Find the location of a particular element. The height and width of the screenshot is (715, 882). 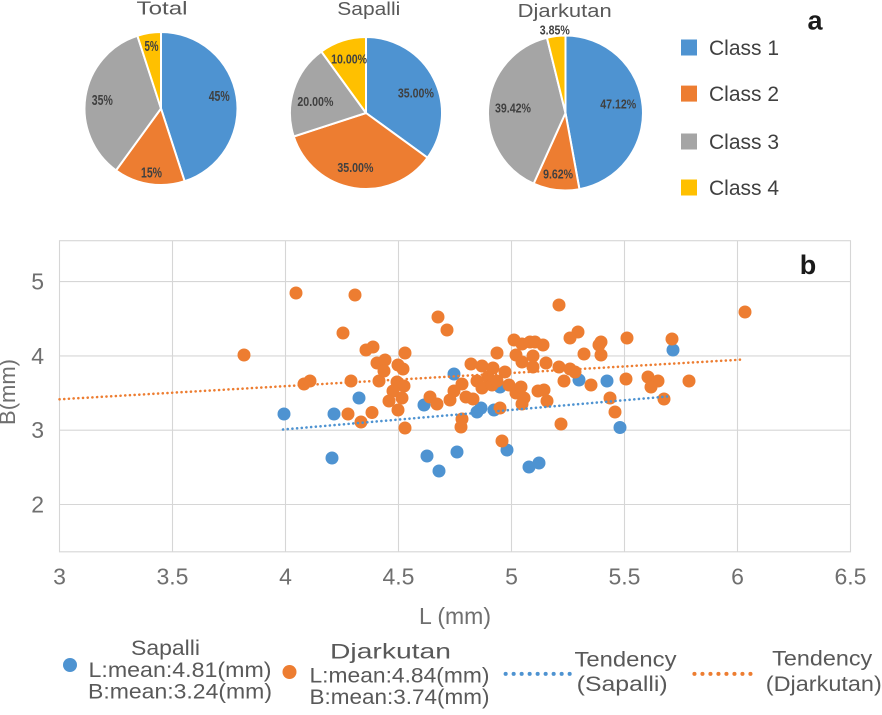

svg-text: B:mean:3.24(mm) is located at coordinates (180, 692).